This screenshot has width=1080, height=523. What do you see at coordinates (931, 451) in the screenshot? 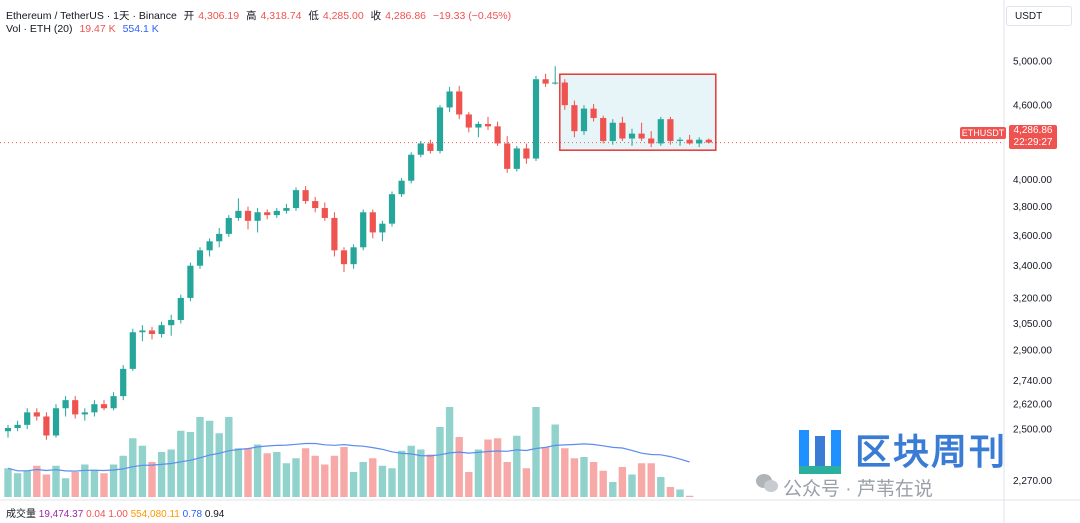
I see `watermark-title: 区块周刊` at bounding box center [931, 451].